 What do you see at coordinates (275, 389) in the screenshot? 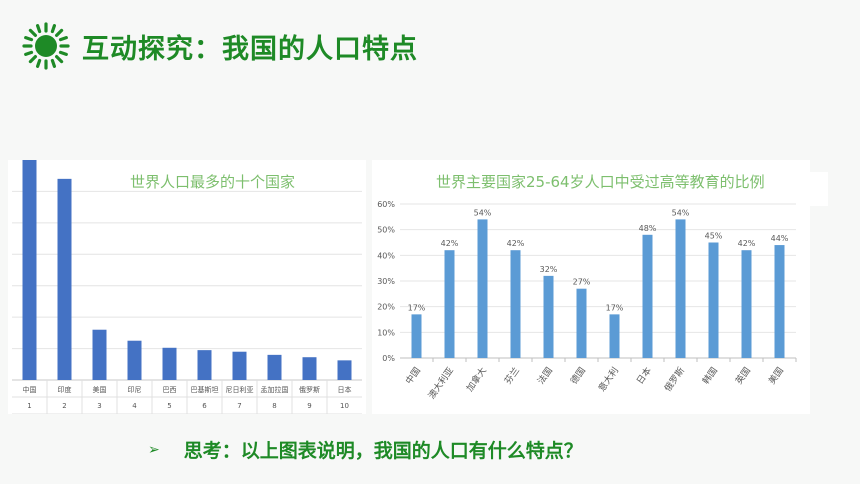
I see `x-tick-label: 孟加拉国` at bounding box center [275, 389].